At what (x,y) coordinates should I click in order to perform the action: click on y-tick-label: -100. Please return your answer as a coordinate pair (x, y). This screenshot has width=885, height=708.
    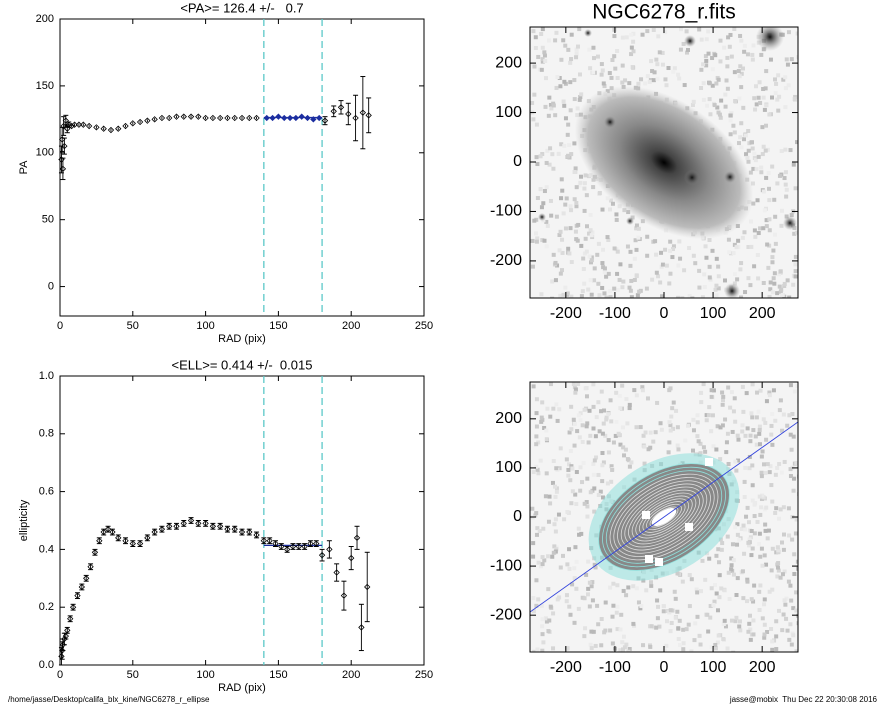
    Looking at the image, I should click on (506, 211).